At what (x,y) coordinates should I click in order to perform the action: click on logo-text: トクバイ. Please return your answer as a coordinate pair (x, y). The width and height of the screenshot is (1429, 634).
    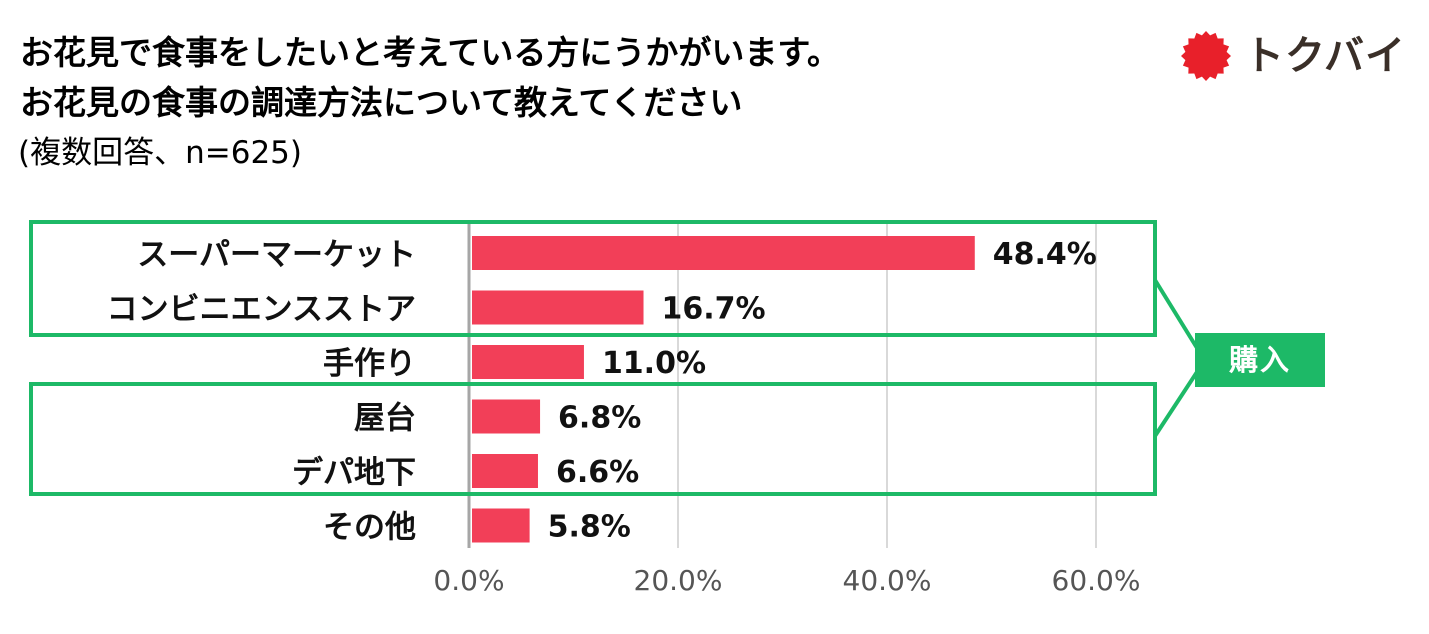
    Looking at the image, I should click on (1325, 56).